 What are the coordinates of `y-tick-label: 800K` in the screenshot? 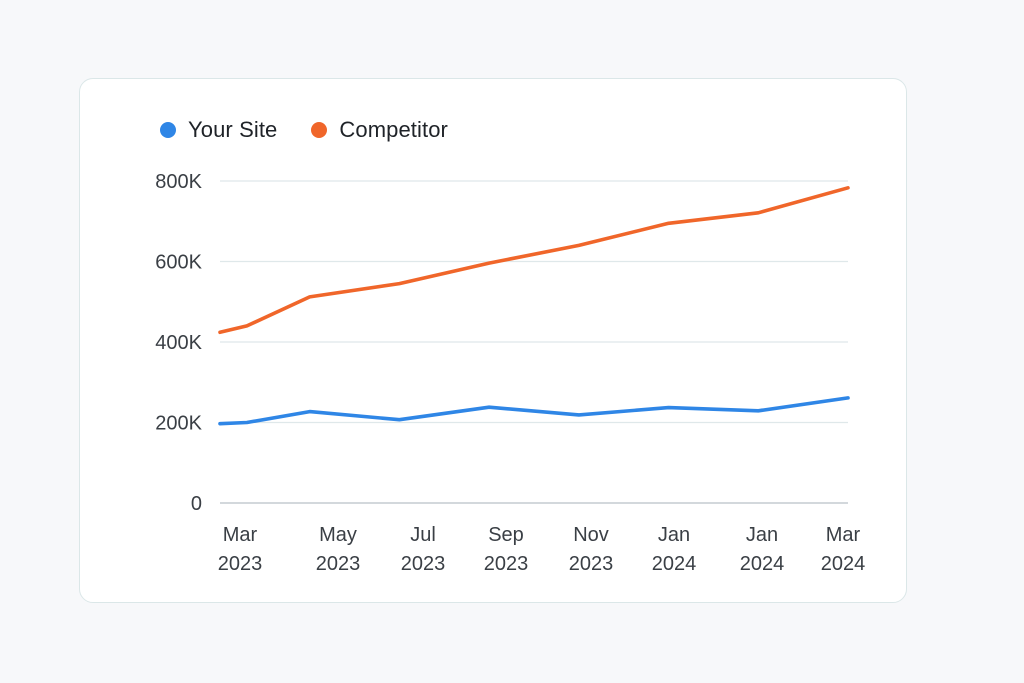 It's located at (178, 182).